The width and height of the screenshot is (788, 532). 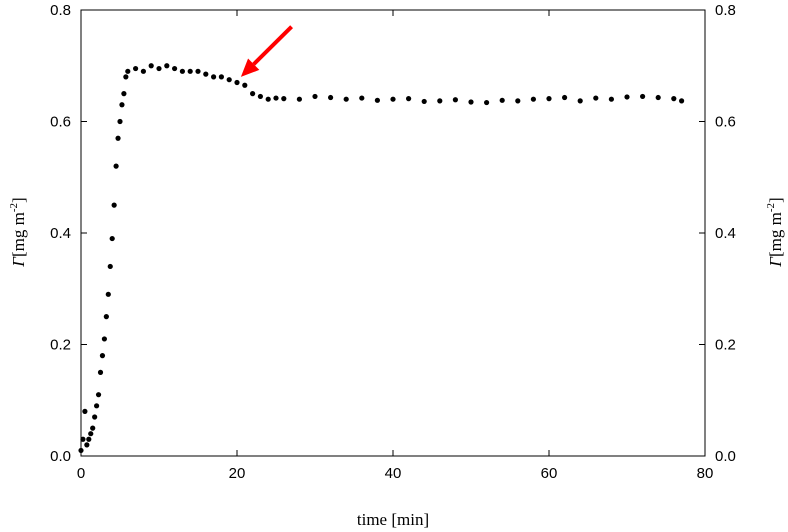 What do you see at coordinates (771, 207) in the screenshot?
I see `y-right-axis-exponent: -2` at bounding box center [771, 207].